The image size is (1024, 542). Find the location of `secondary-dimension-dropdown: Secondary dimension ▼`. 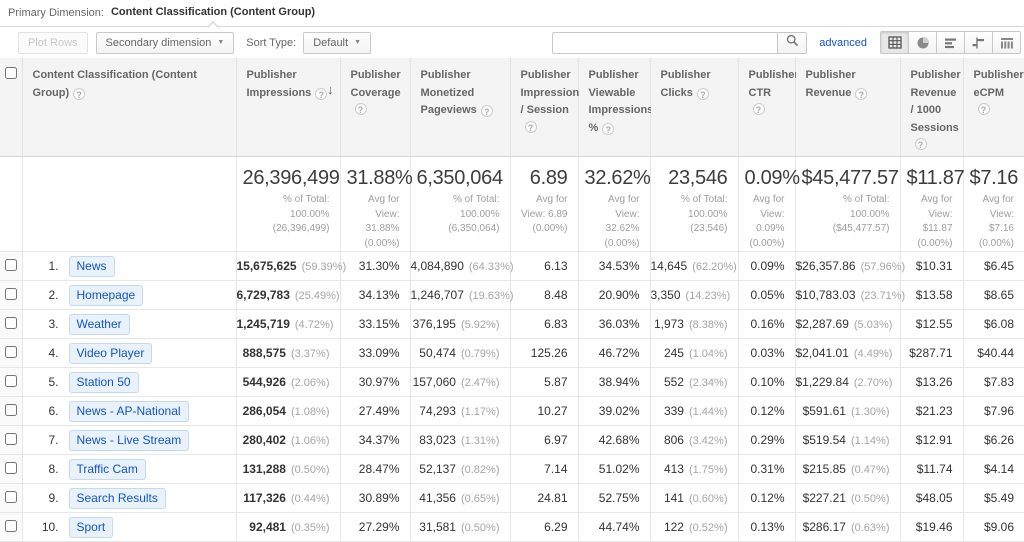

secondary-dimension-dropdown: Secondary dimension ▼ is located at coordinates (165, 42).